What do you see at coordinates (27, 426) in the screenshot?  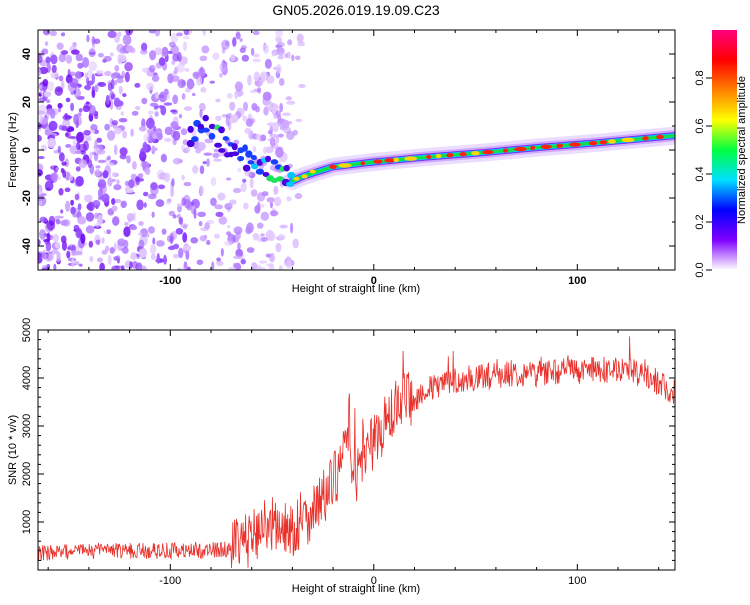 I see `y-tick-label: 3000` at bounding box center [27, 426].